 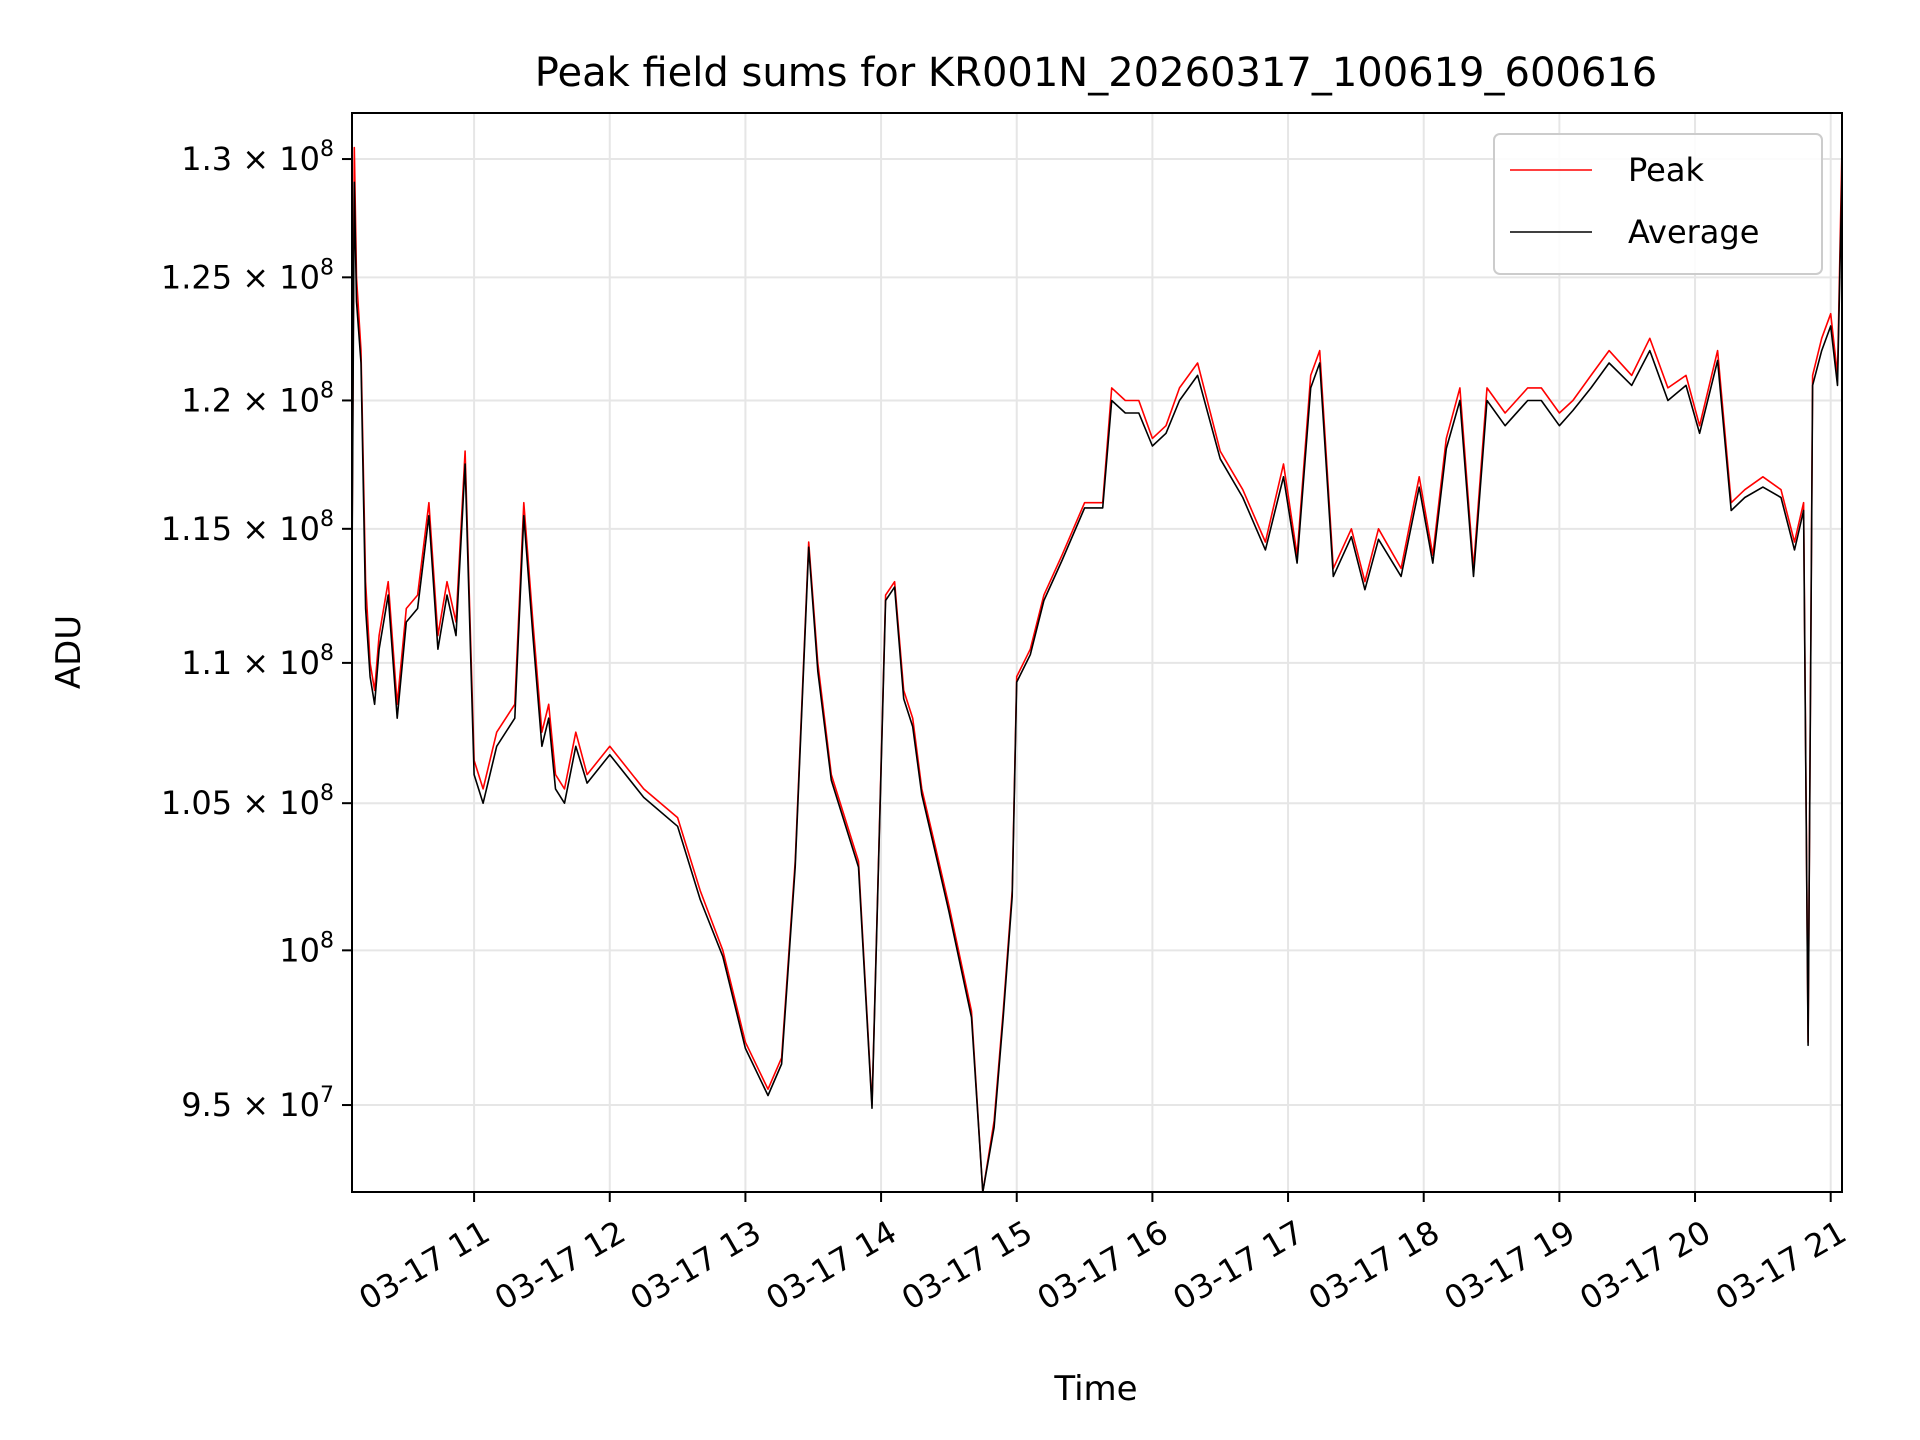 I want to click on y-tick-mantissa: 9.5 × 10, so click(x=250, y=1105).